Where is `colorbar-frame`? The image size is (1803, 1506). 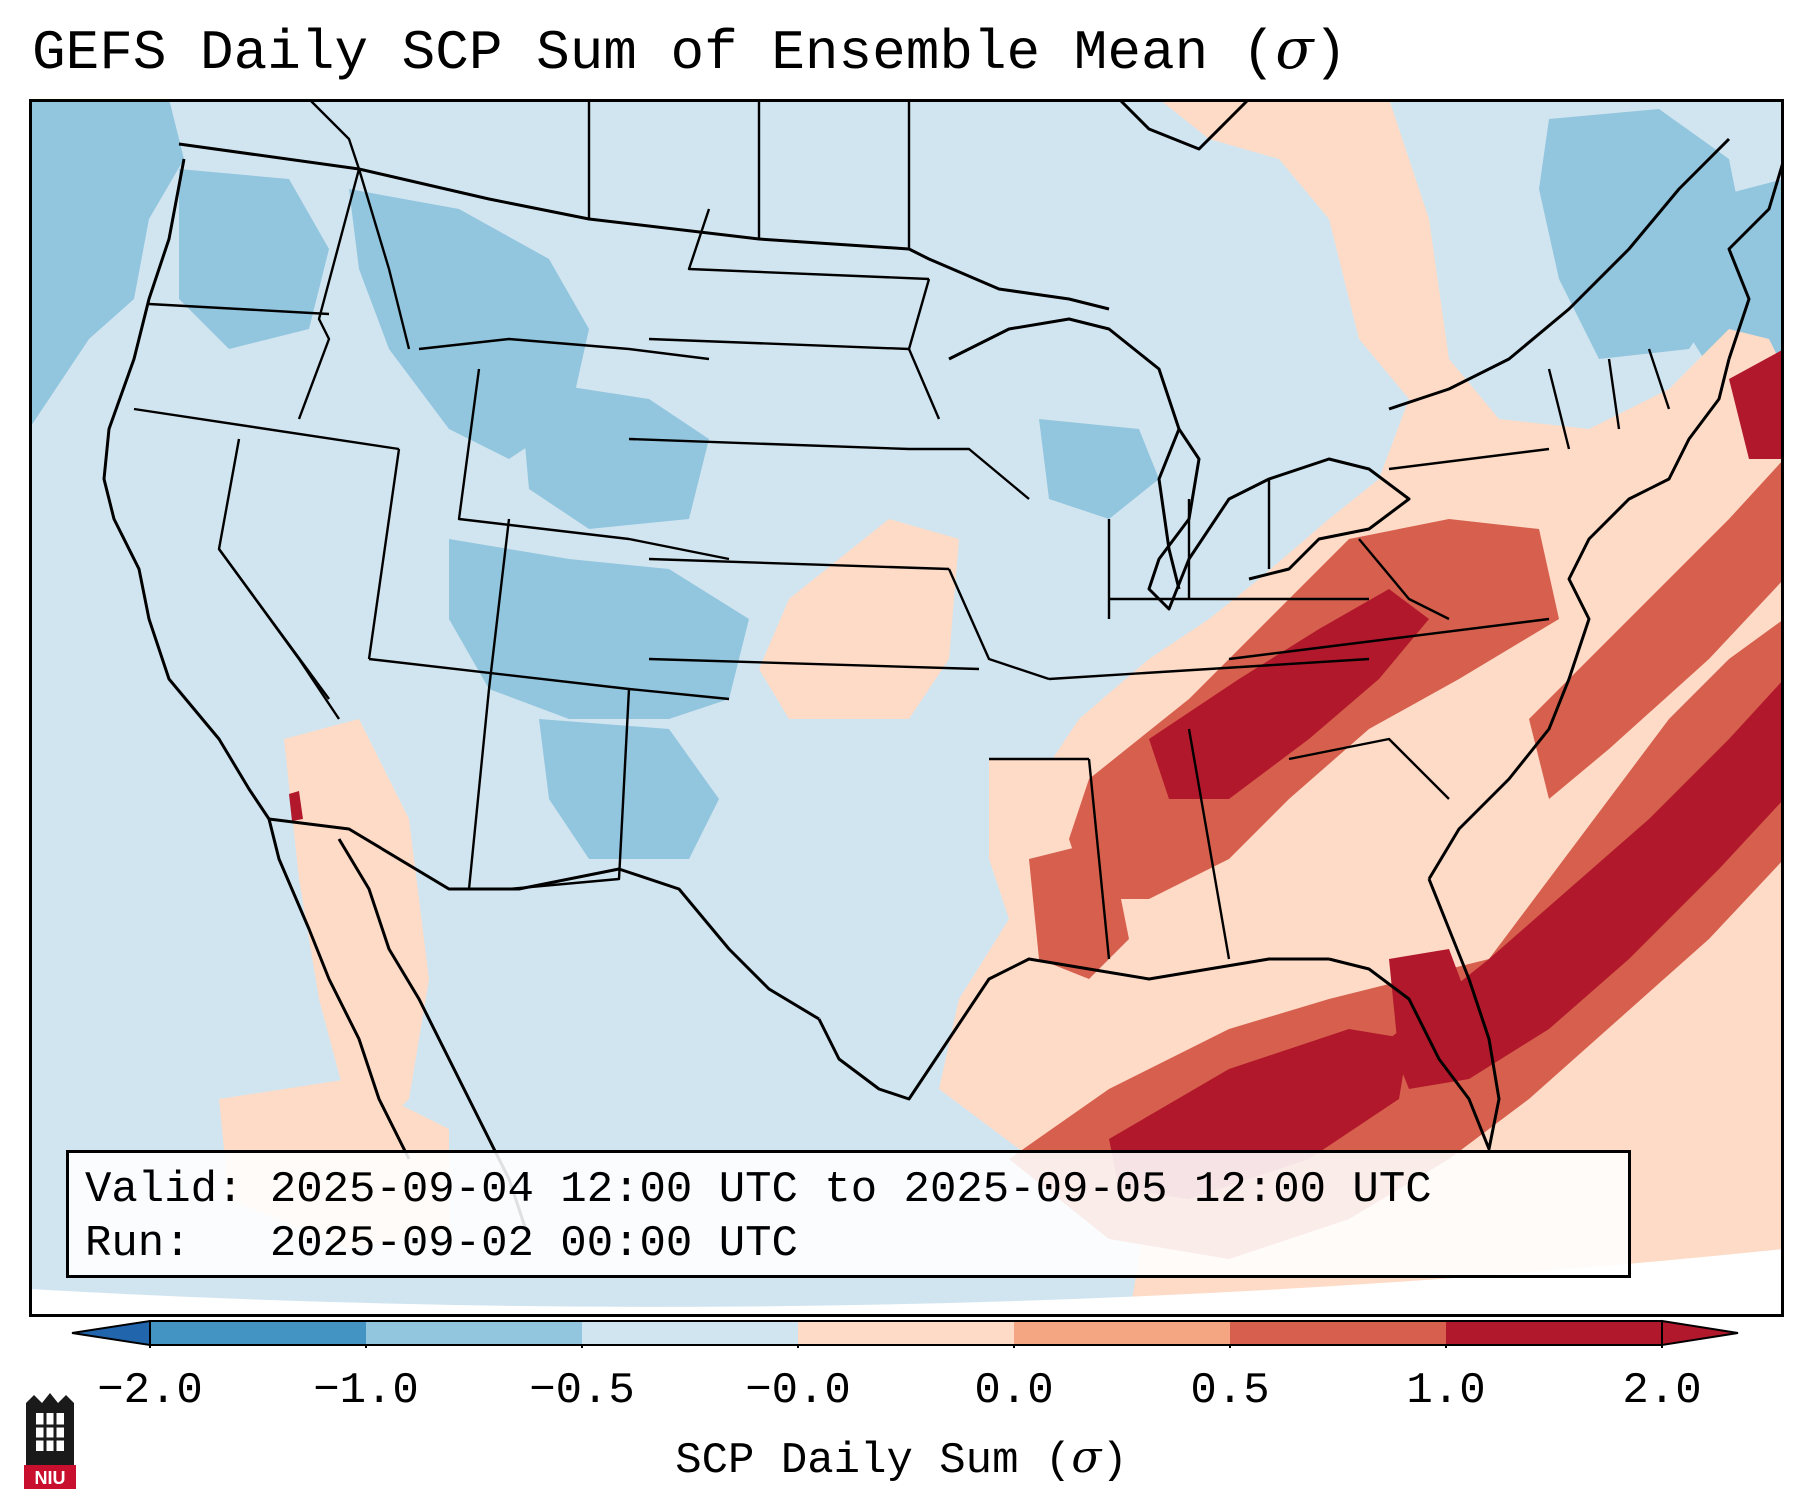
colorbar-frame is located at coordinates (906, 1333).